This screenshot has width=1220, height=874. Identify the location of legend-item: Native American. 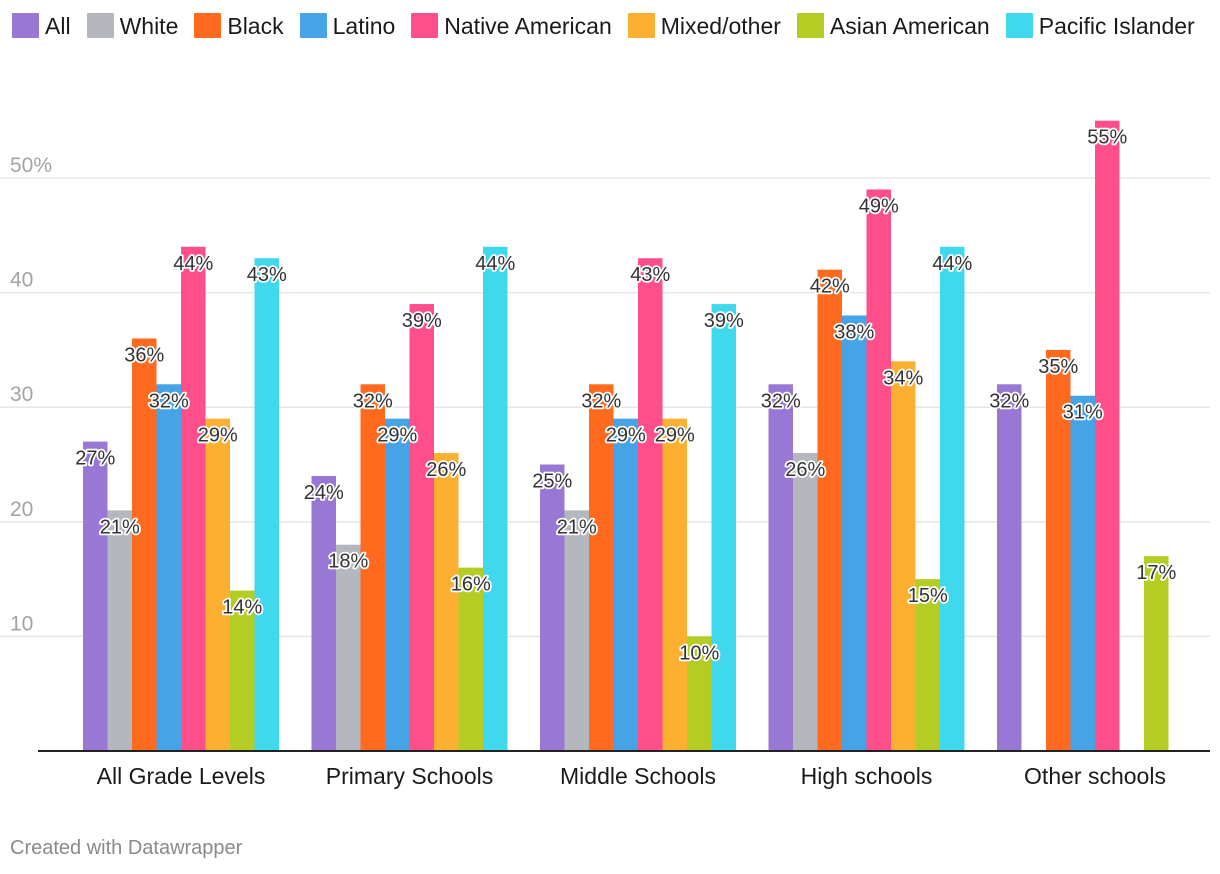
(511, 26).